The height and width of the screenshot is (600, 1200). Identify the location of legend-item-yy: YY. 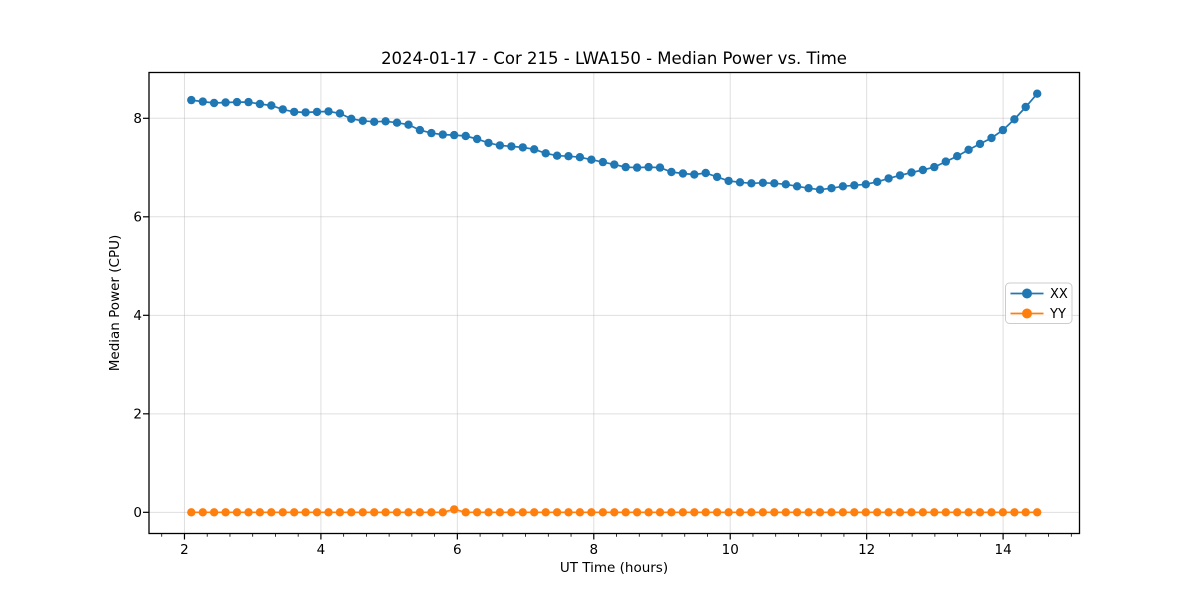
(1038, 314).